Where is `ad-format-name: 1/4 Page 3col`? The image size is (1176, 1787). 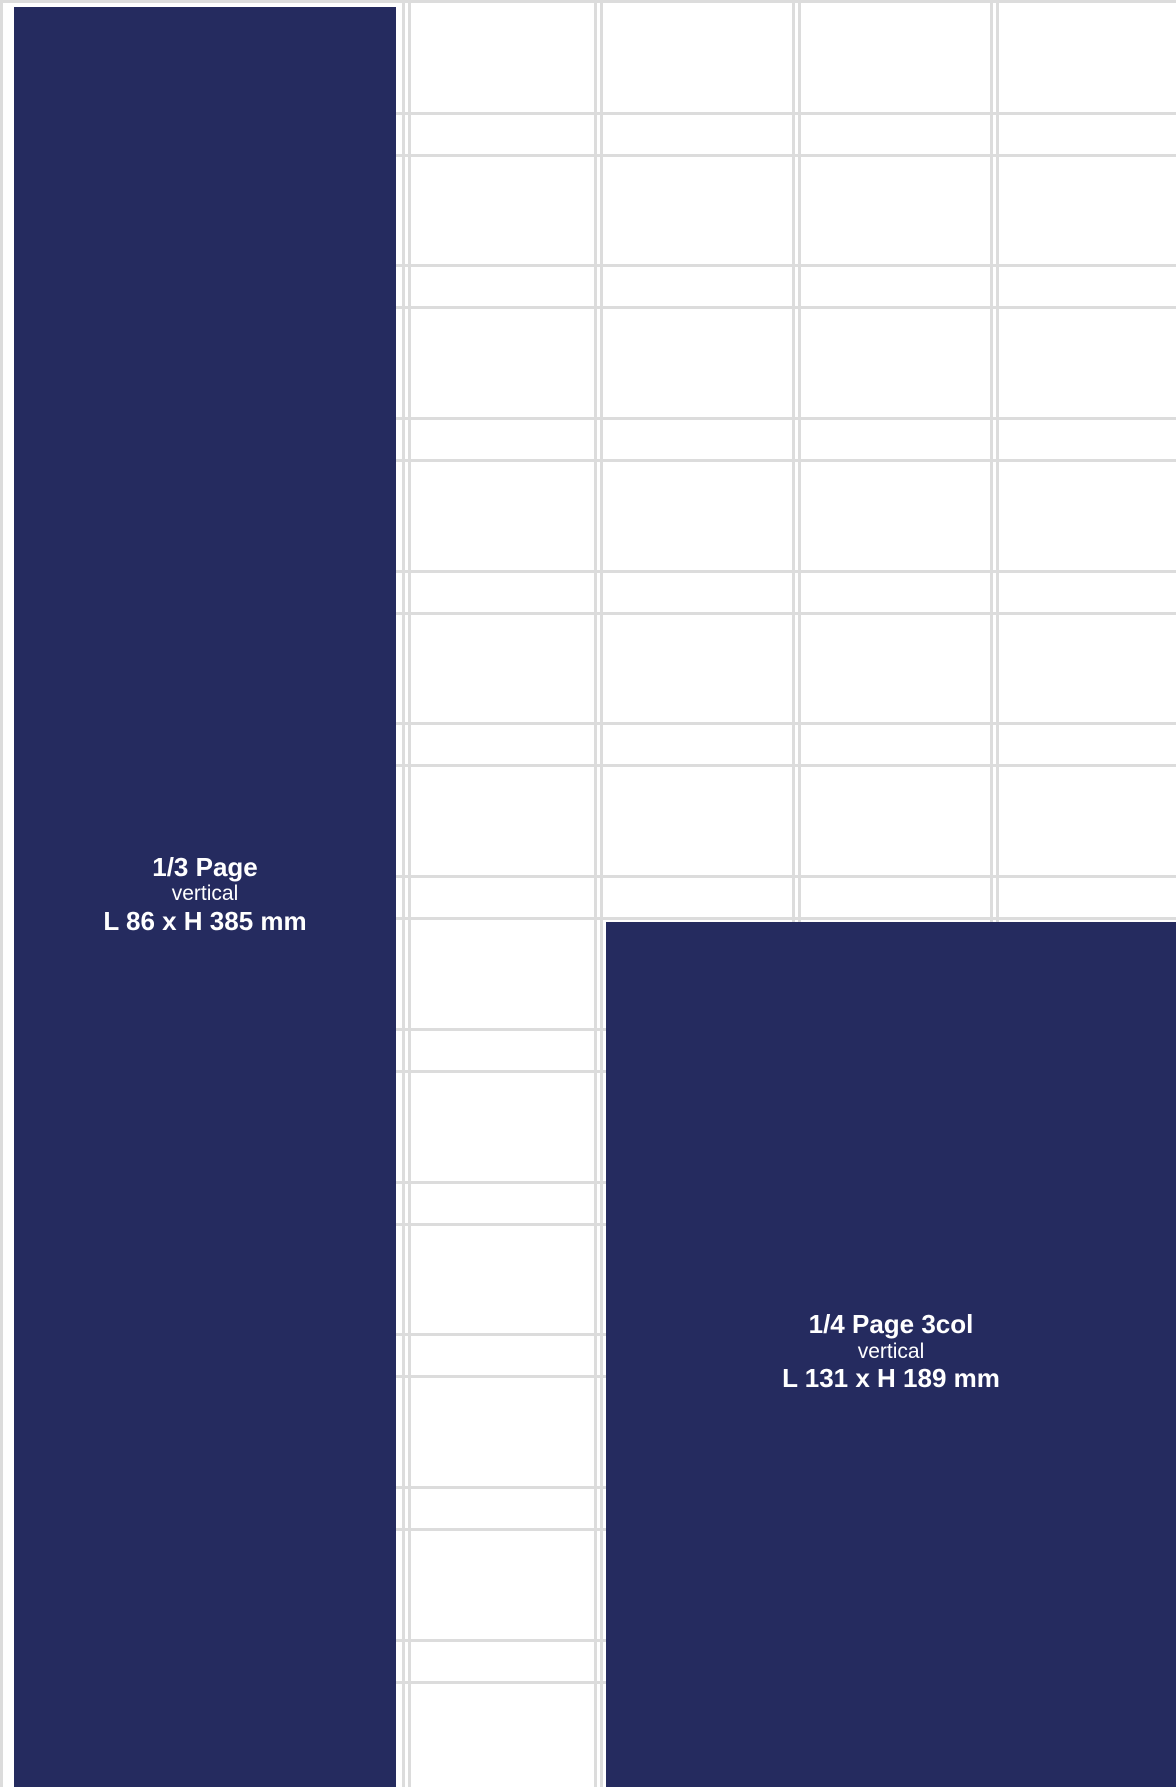
ad-format-name: 1/4 Page 3col is located at coordinates (891, 1324).